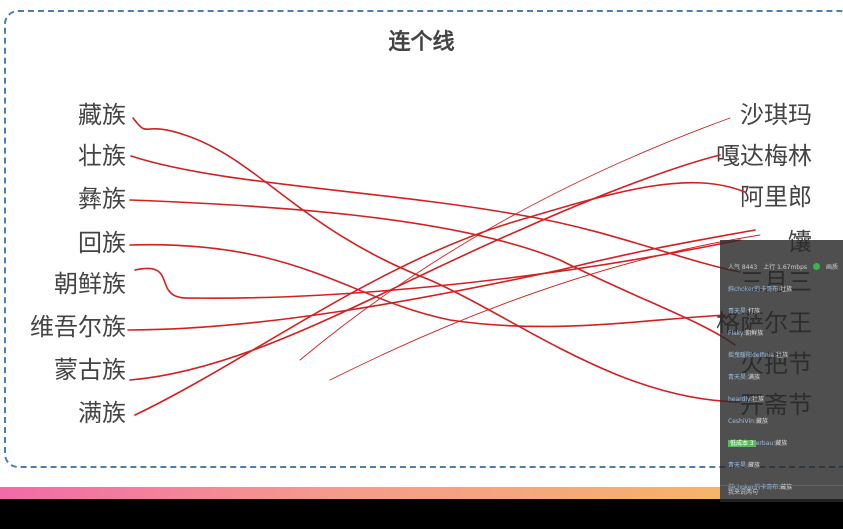 The width and height of the screenshot is (843, 529). I want to click on chat-message: 斜choker的卡哥布:壮族, so click(781, 288).